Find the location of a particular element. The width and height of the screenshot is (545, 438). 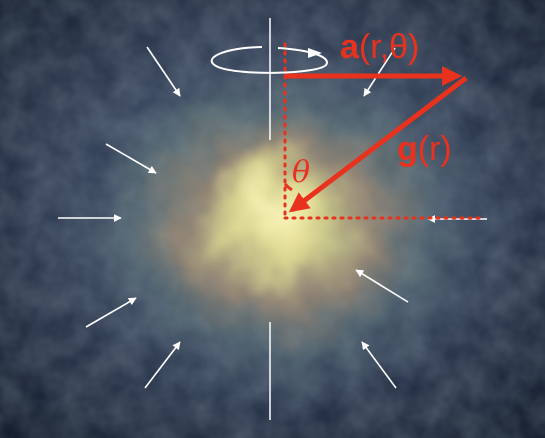

vector-a-label: a(r,θ) is located at coordinates (379, 47).